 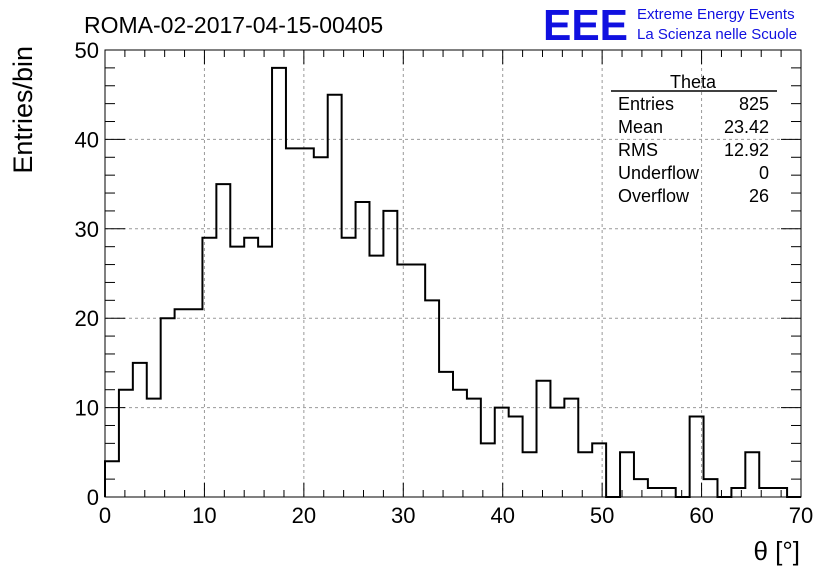 What do you see at coordinates (87, 50) in the screenshot?
I see `y-tick-label: 50` at bounding box center [87, 50].